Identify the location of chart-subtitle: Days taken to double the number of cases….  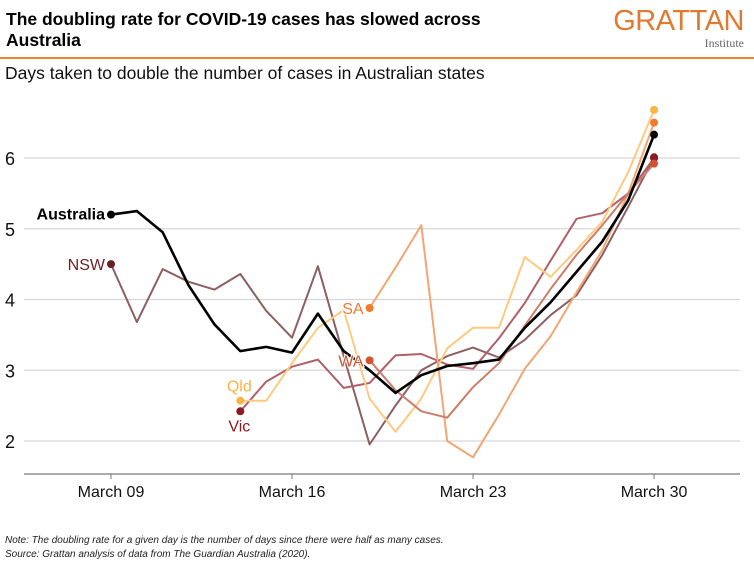
(245, 73).